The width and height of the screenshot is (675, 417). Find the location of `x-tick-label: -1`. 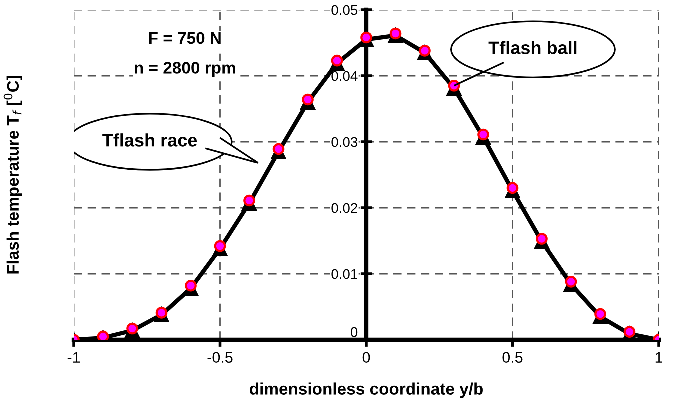

x-tick-label: -1 is located at coordinates (74, 357).